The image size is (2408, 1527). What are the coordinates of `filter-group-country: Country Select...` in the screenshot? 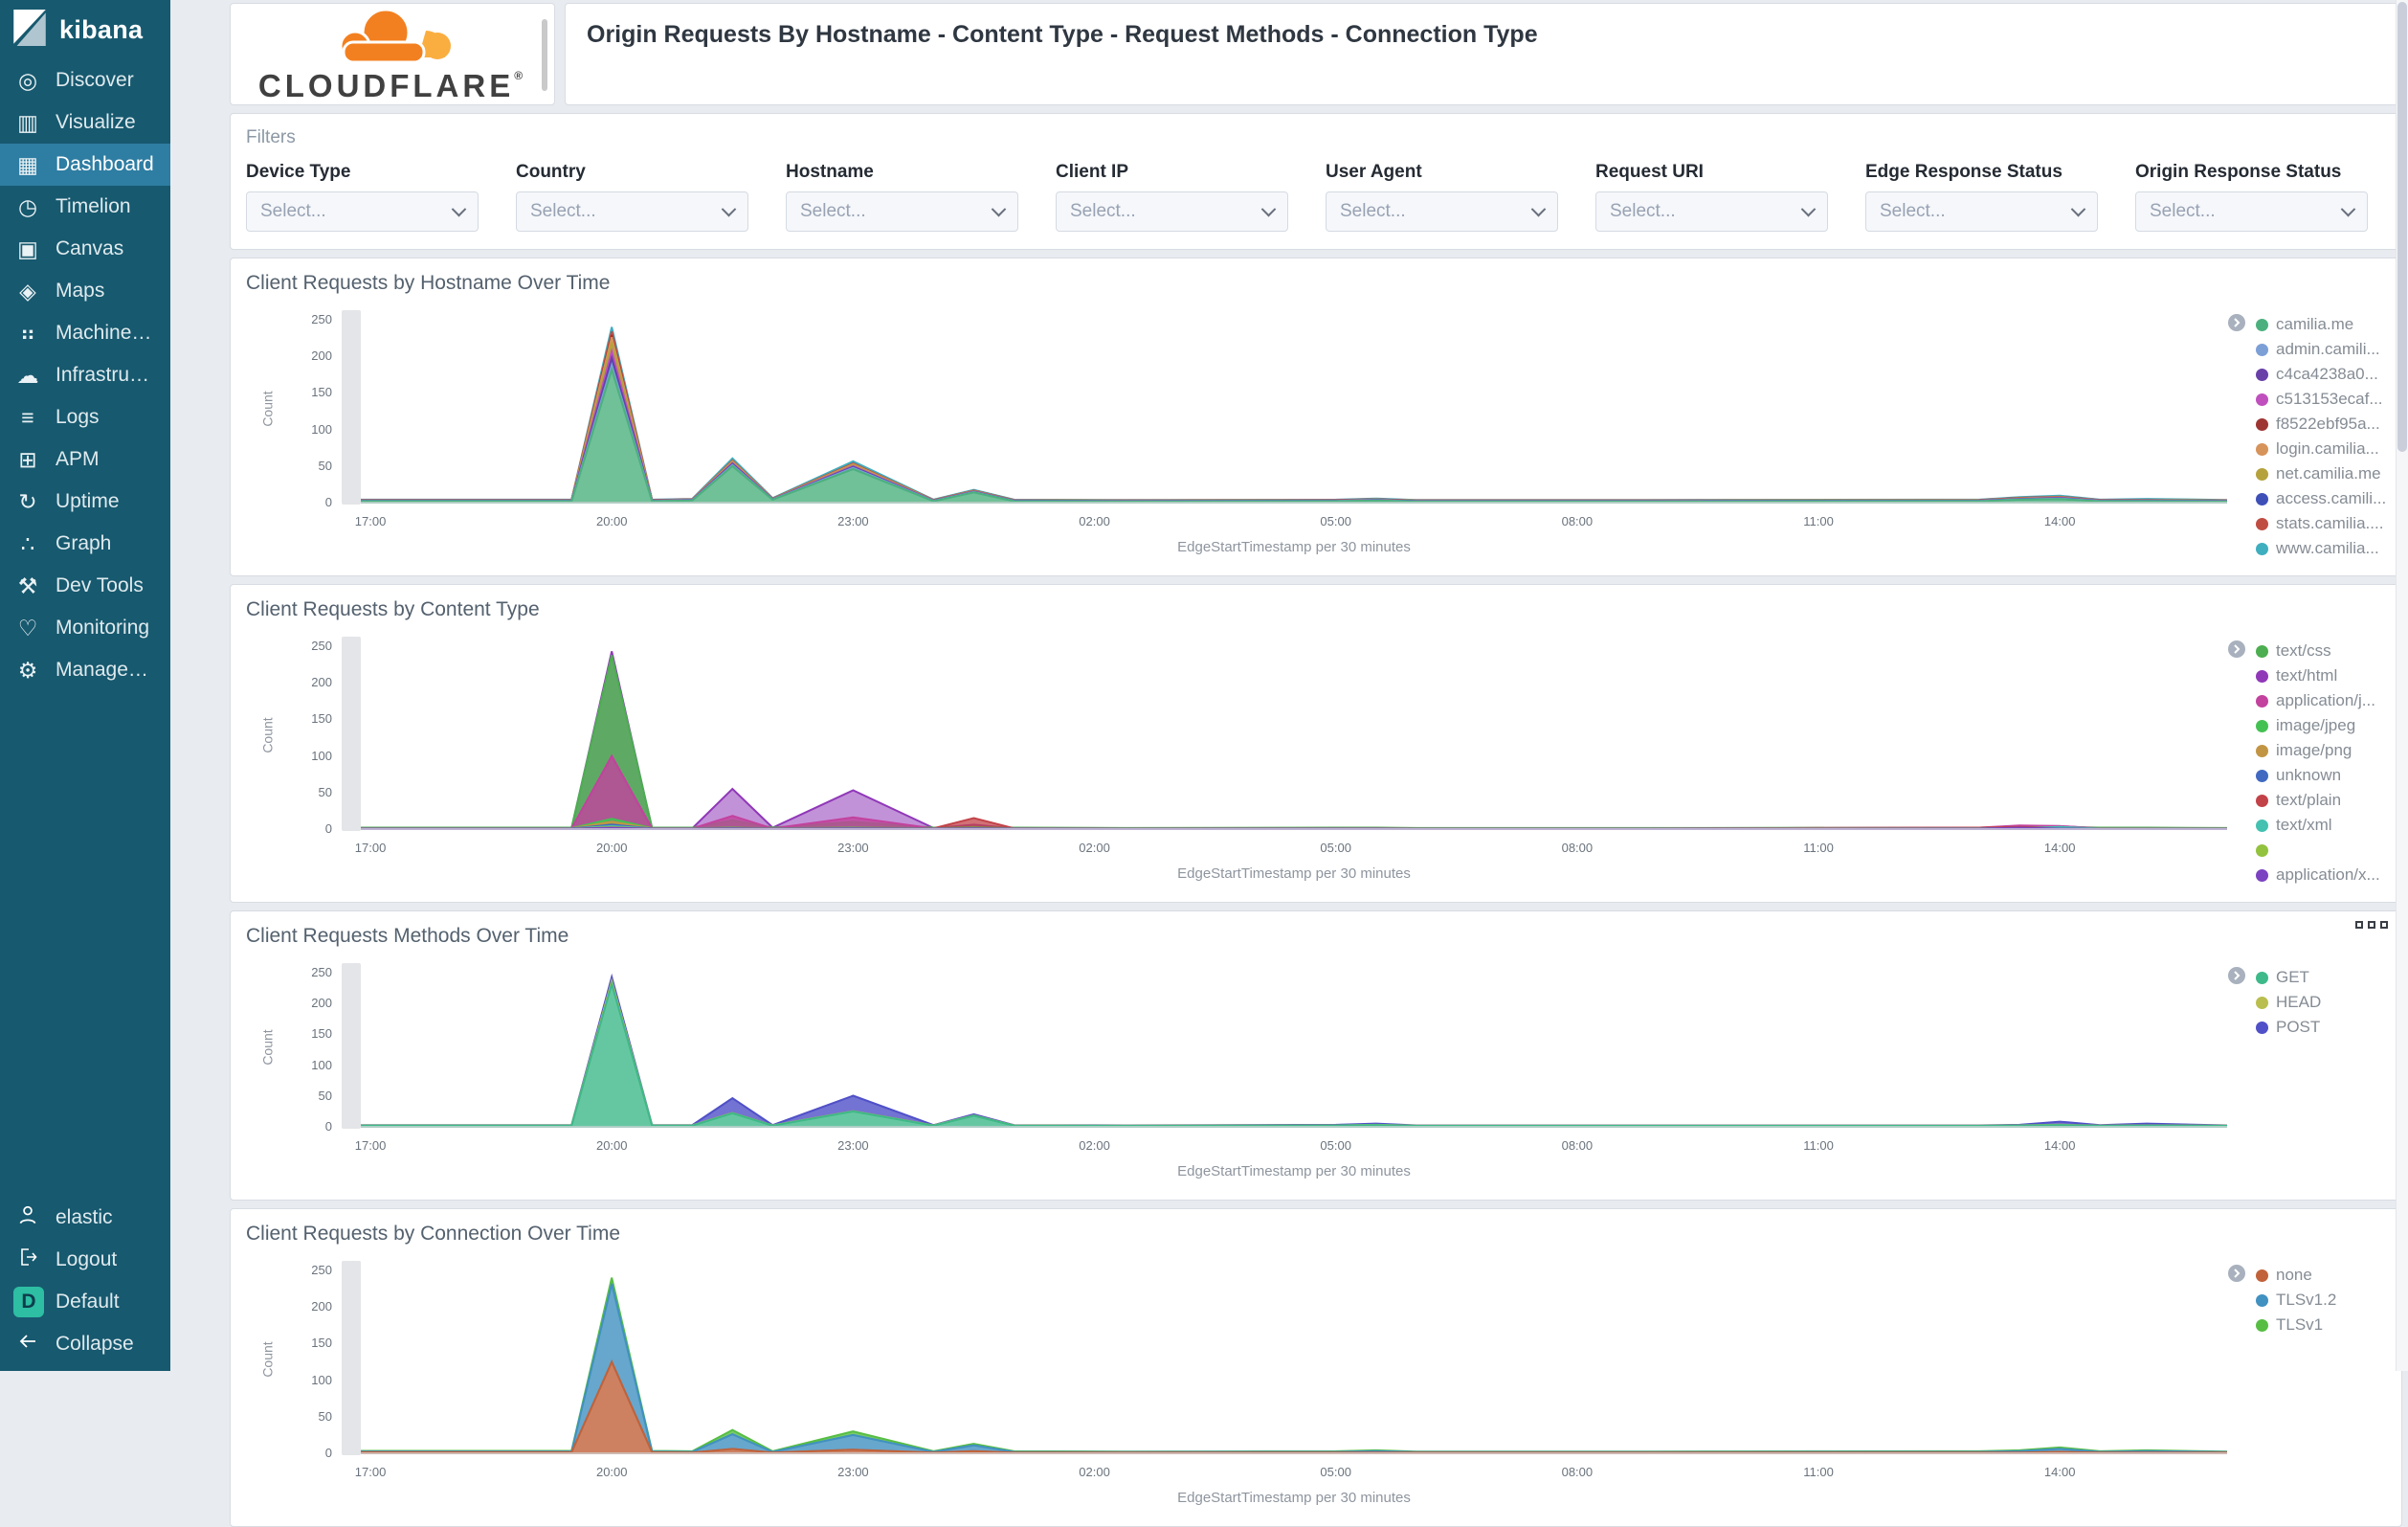 It's located at (632, 197).